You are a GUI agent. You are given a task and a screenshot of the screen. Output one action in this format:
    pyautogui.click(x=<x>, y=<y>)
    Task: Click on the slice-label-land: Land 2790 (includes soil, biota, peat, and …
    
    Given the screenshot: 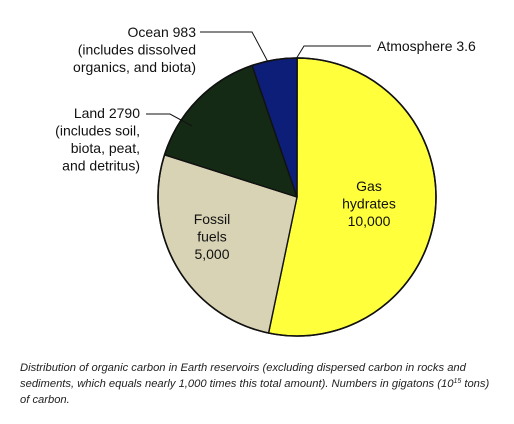 What is the action you would take?
    pyautogui.click(x=97, y=139)
    